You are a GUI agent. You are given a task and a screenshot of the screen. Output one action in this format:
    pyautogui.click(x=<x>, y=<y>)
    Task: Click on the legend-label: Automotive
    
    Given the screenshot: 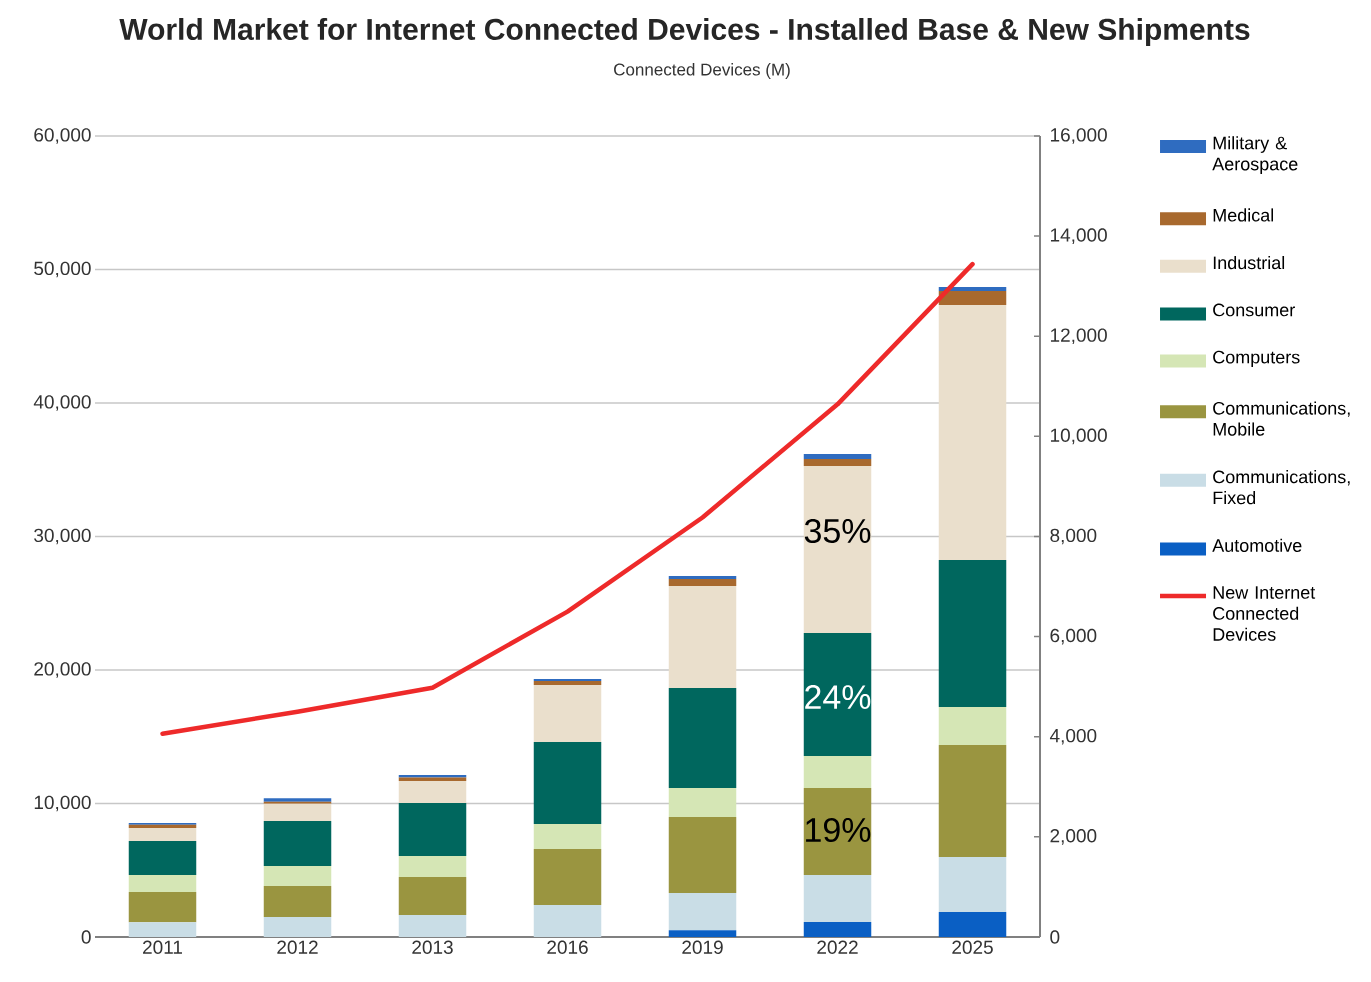 What is the action you would take?
    pyautogui.click(x=1257, y=545)
    